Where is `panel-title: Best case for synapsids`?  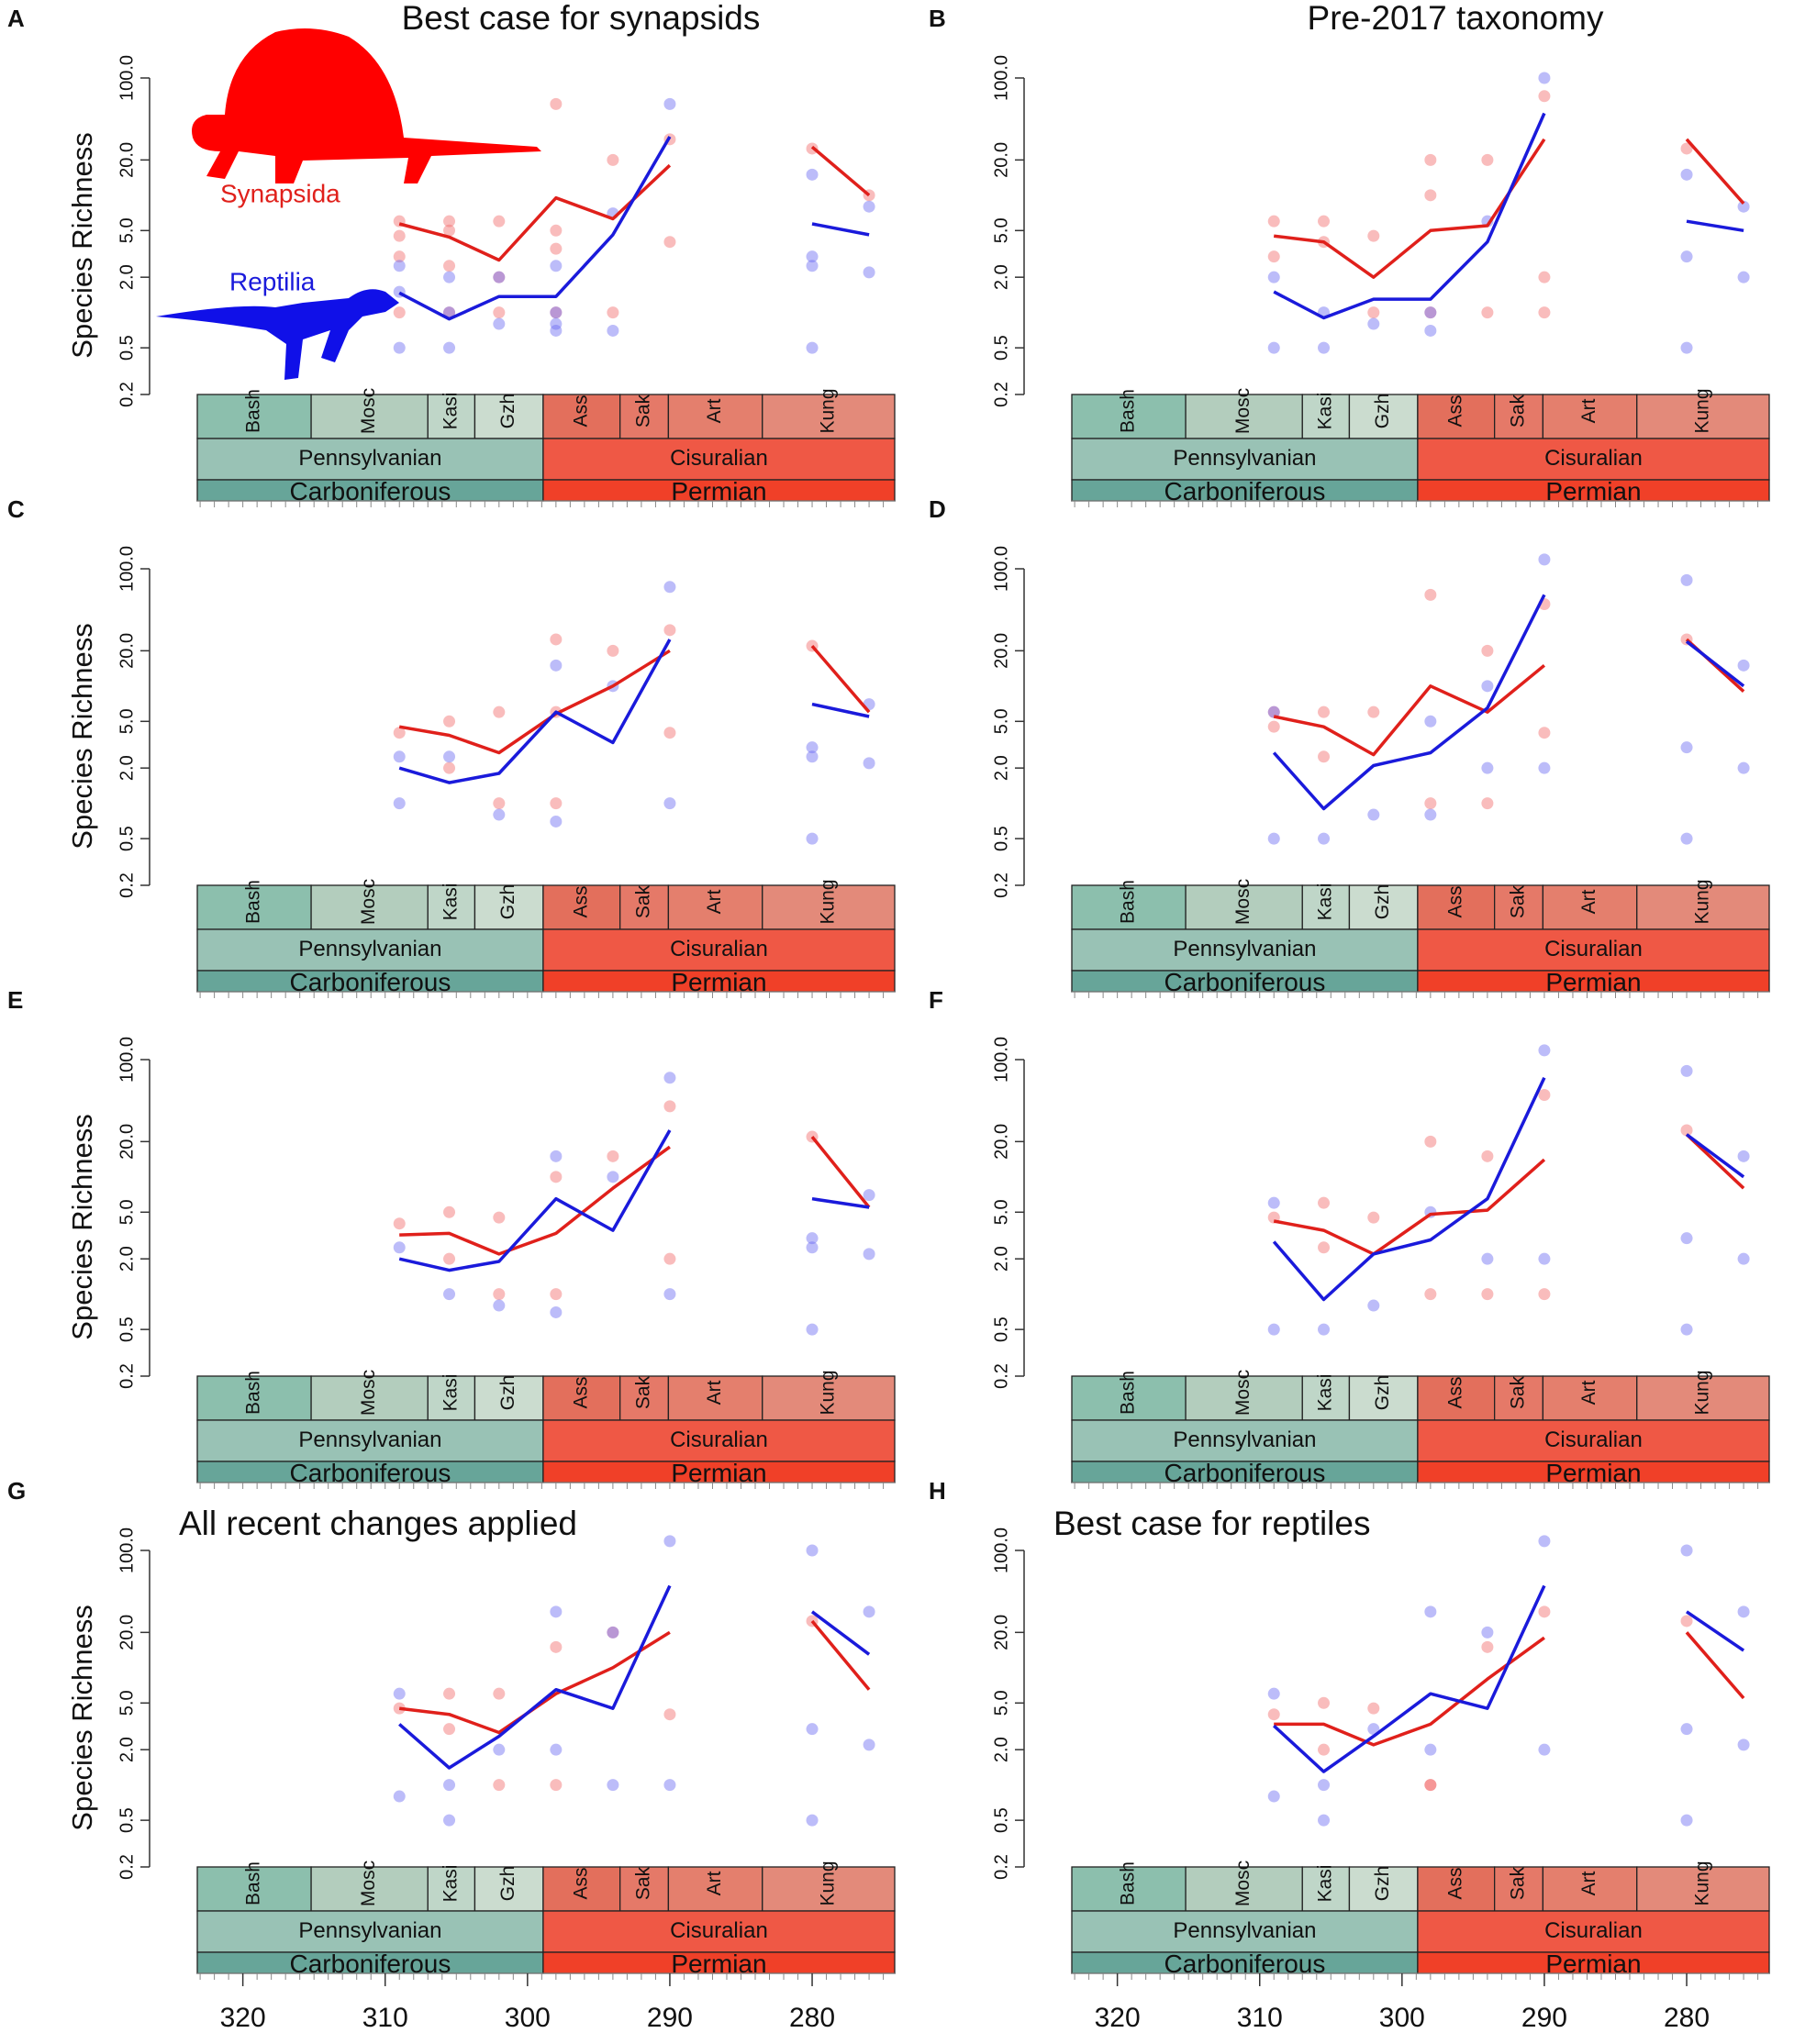
panel-title: Best case for synapsids is located at coordinates (581, 19).